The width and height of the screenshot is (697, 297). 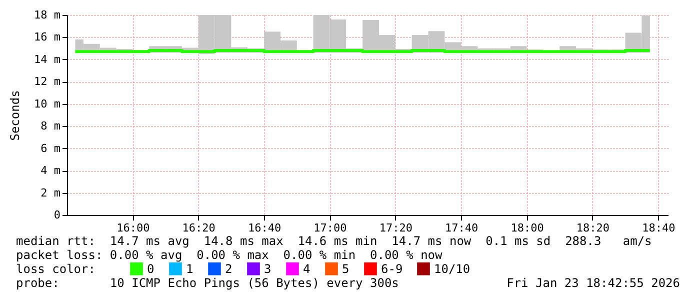 What do you see at coordinates (47, 15) in the screenshot?
I see `y-tick-label: 18 m` at bounding box center [47, 15].